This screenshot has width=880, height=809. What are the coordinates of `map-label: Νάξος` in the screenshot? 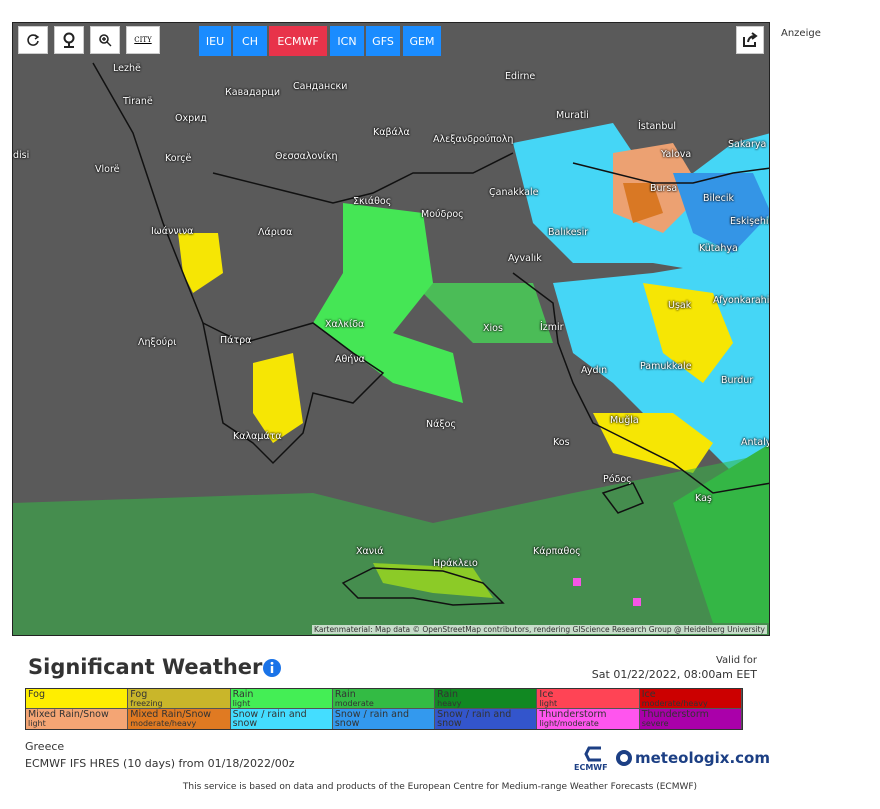 It's located at (441, 424).